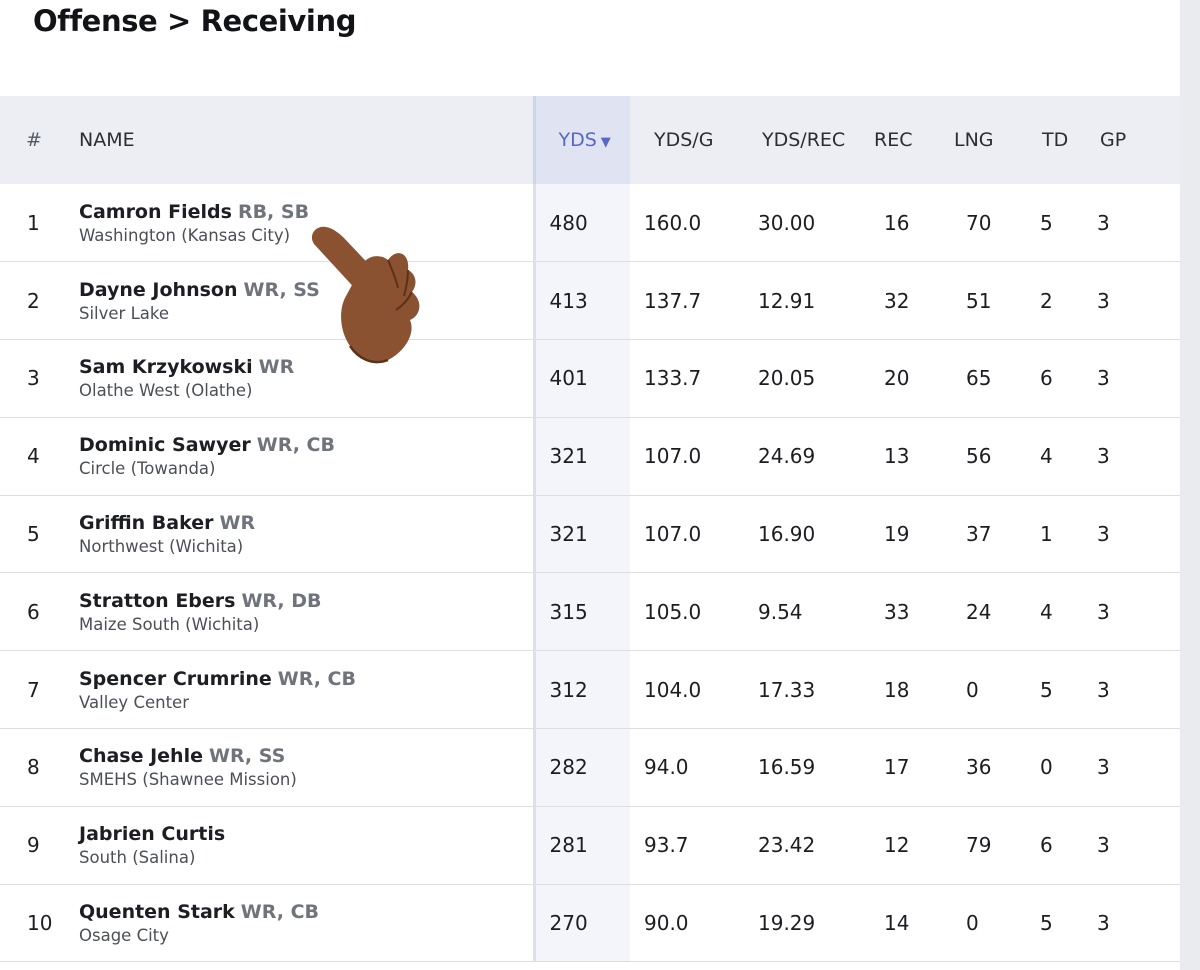  I want to click on yds-cell: 321, so click(582, 534).